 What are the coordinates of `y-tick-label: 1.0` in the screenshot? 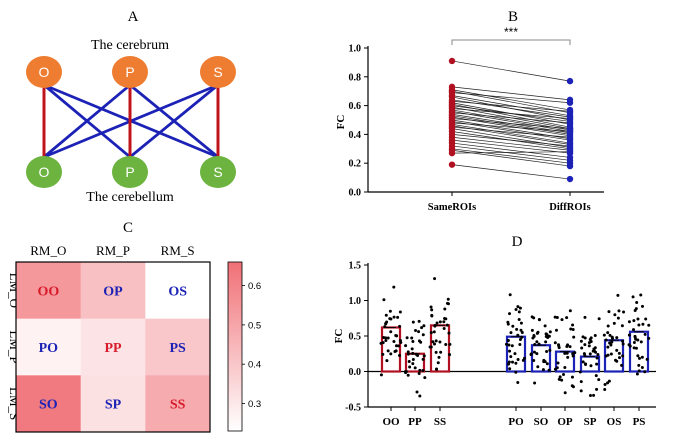 It's located at (355, 49).